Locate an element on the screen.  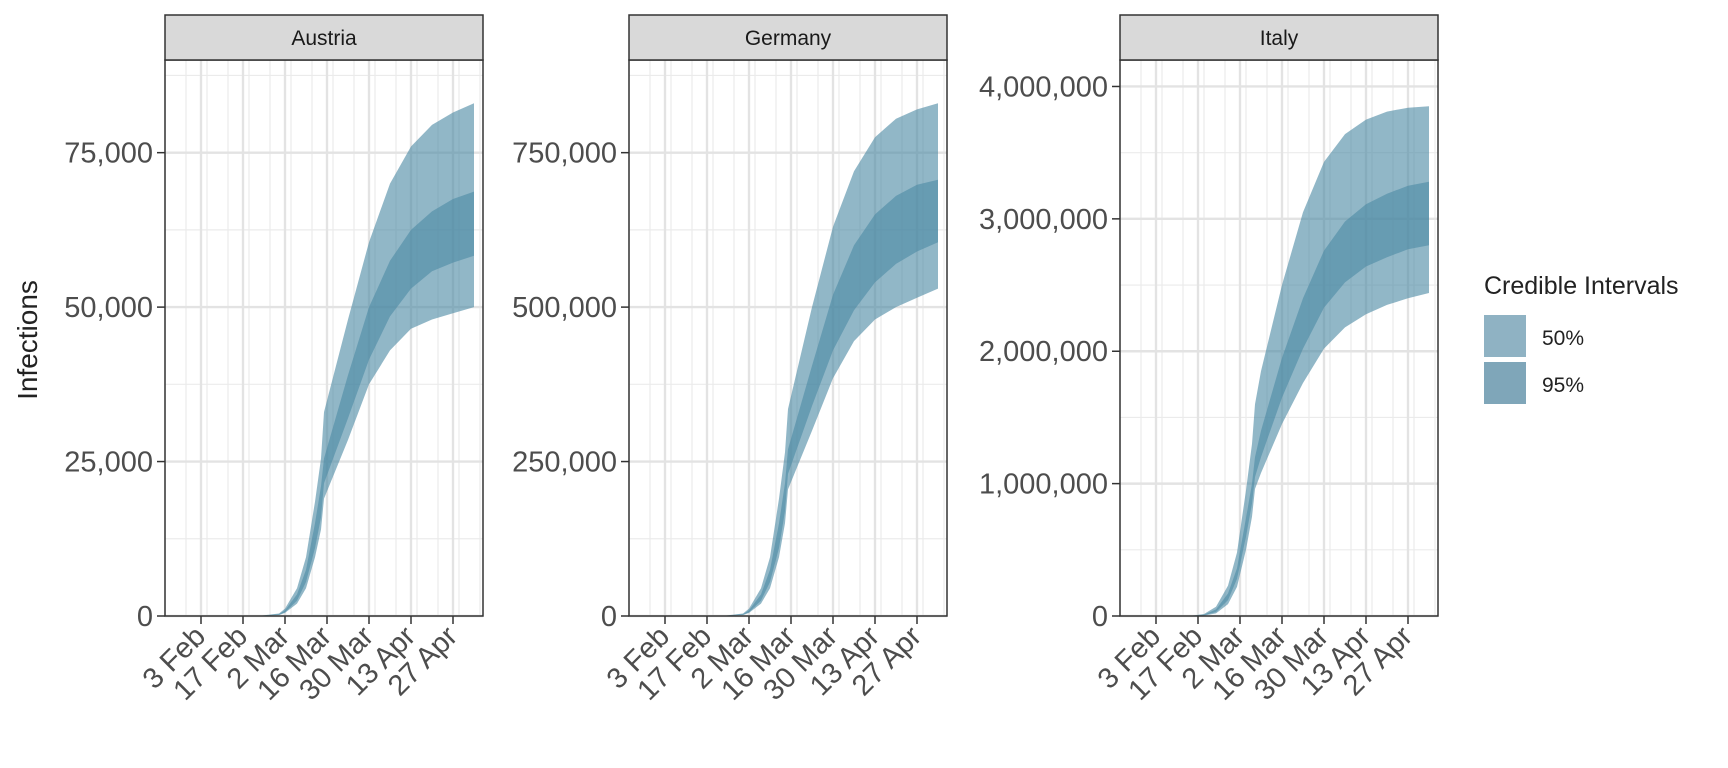
y-tick-label: 250,000 is located at coordinates (564, 463).